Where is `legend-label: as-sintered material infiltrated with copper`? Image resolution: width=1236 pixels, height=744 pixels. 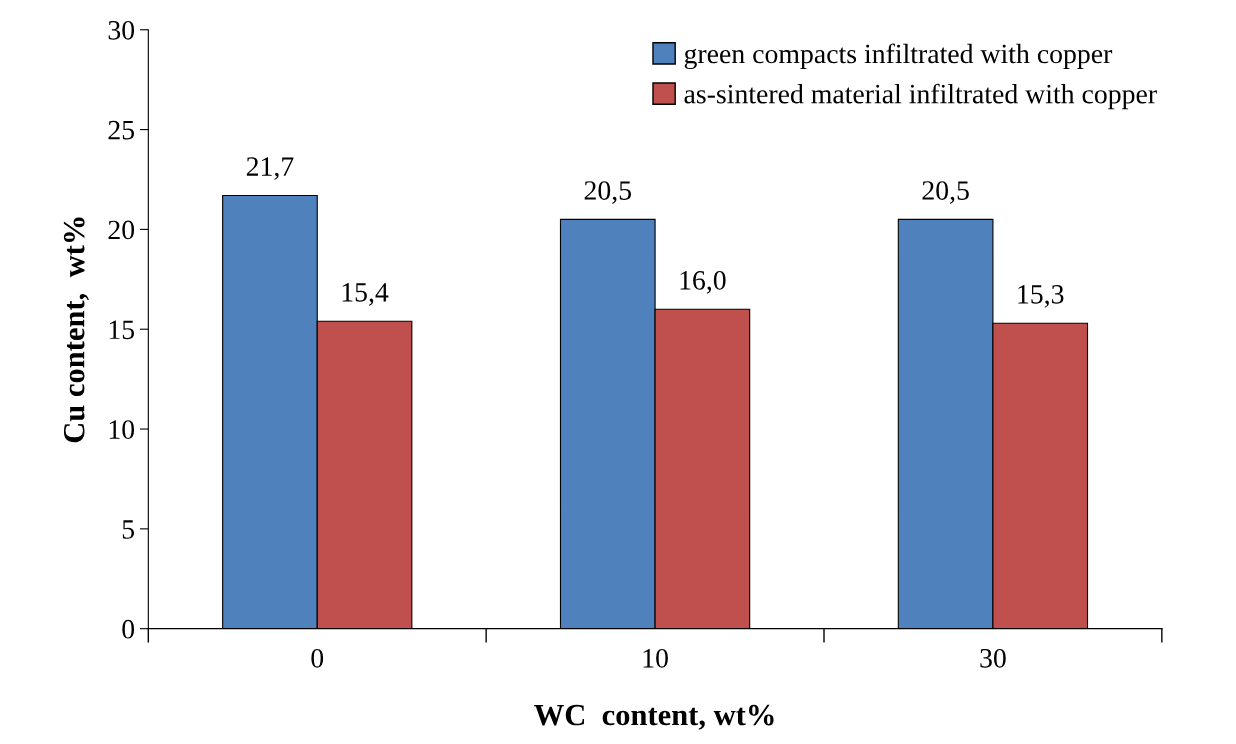 legend-label: as-sintered material infiltrated with copper is located at coordinates (920, 96).